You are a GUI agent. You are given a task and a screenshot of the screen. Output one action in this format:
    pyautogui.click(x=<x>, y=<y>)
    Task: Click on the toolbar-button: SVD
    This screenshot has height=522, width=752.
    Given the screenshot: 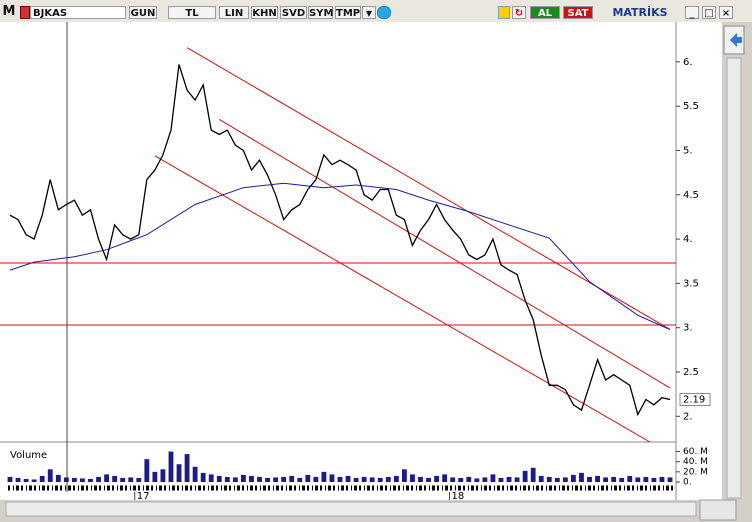 What is the action you would take?
    pyautogui.click(x=293, y=12)
    